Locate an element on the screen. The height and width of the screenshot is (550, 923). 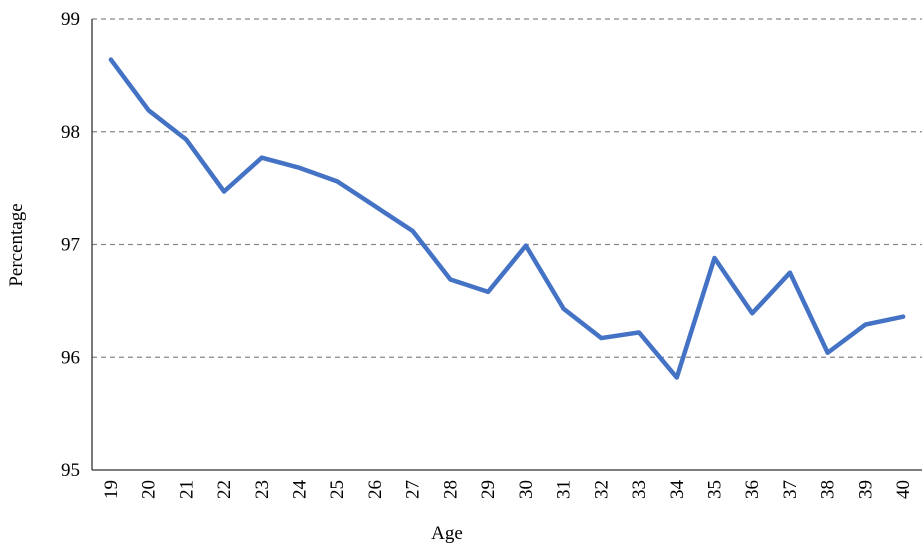
x-tick-label: 32 is located at coordinates (601, 489).